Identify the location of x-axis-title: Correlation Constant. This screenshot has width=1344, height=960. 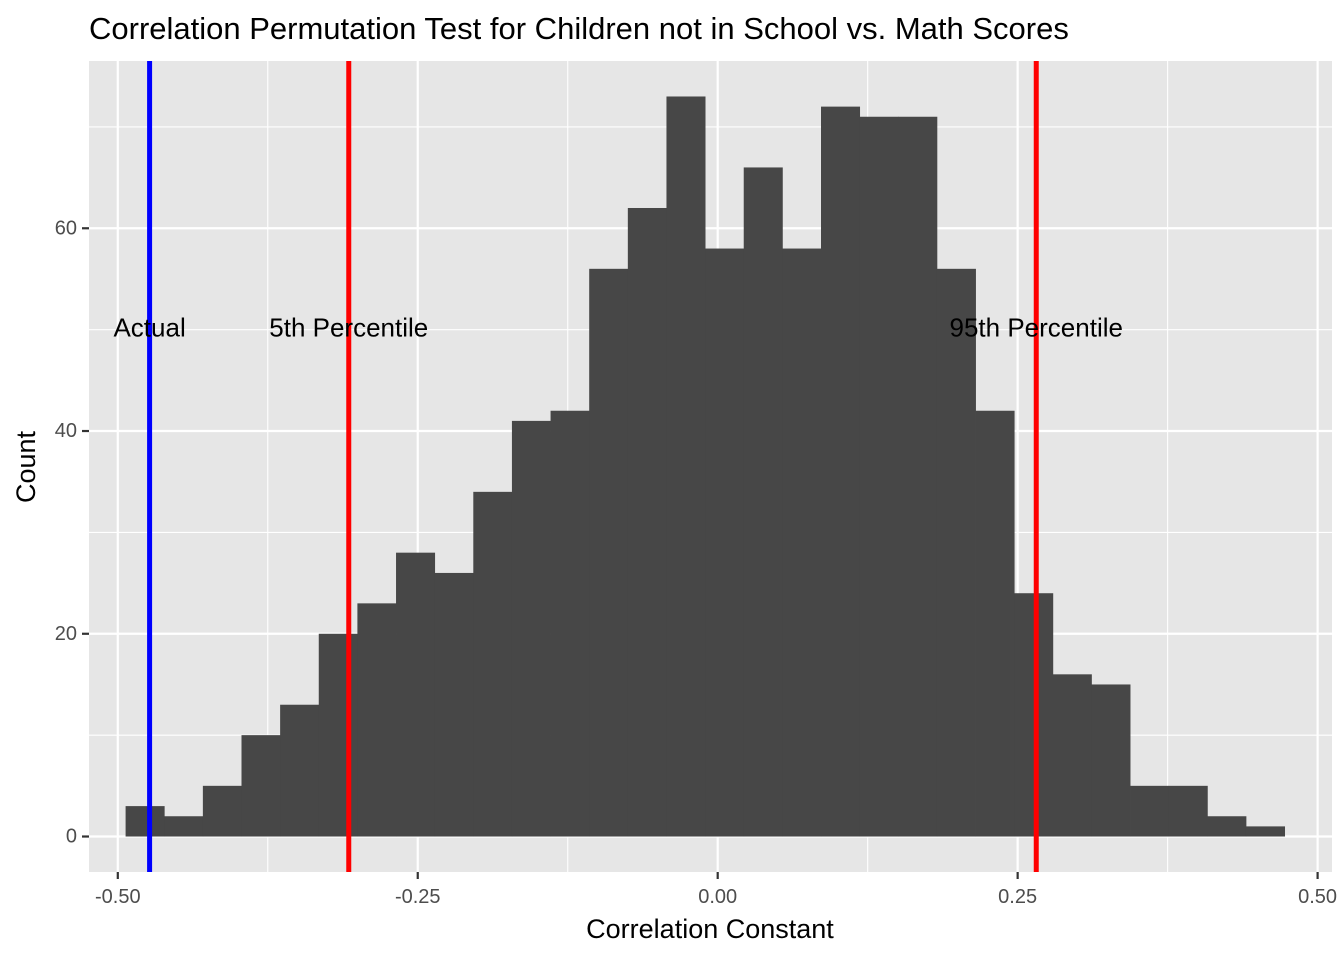
(710, 929).